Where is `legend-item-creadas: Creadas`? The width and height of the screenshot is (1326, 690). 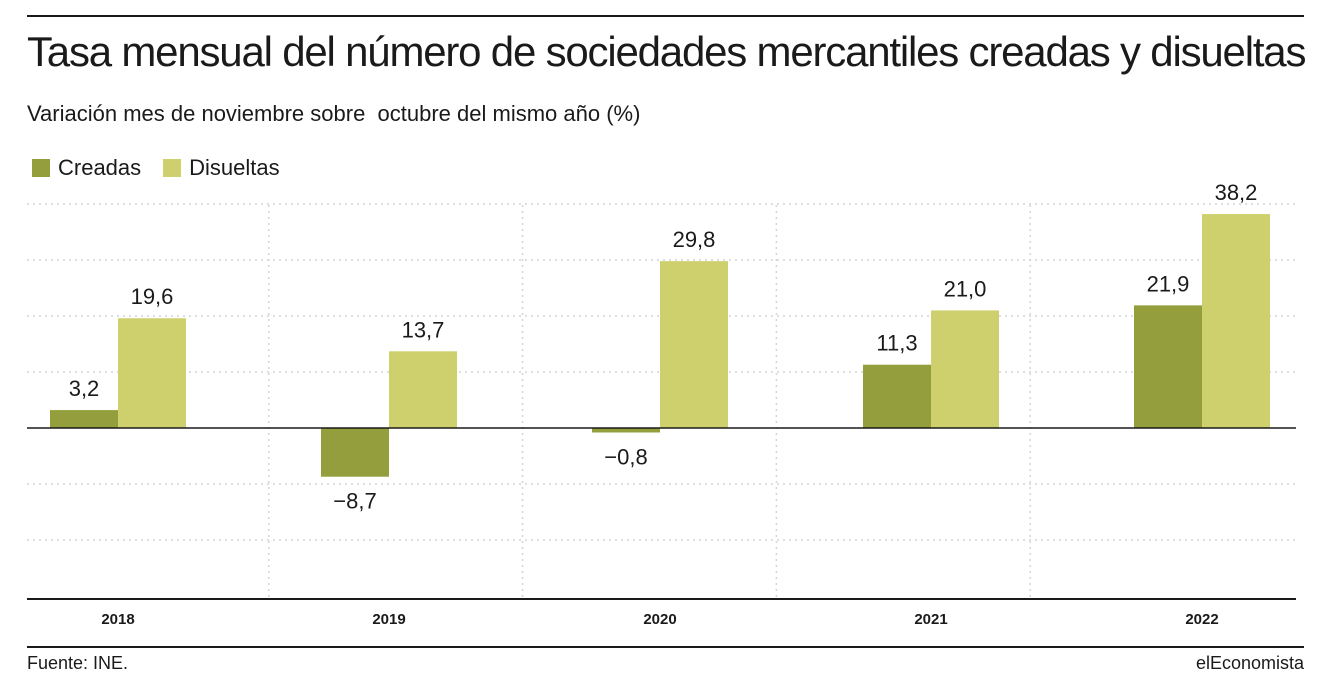 legend-item-creadas: Creadas is located at coordinates (86, 168).